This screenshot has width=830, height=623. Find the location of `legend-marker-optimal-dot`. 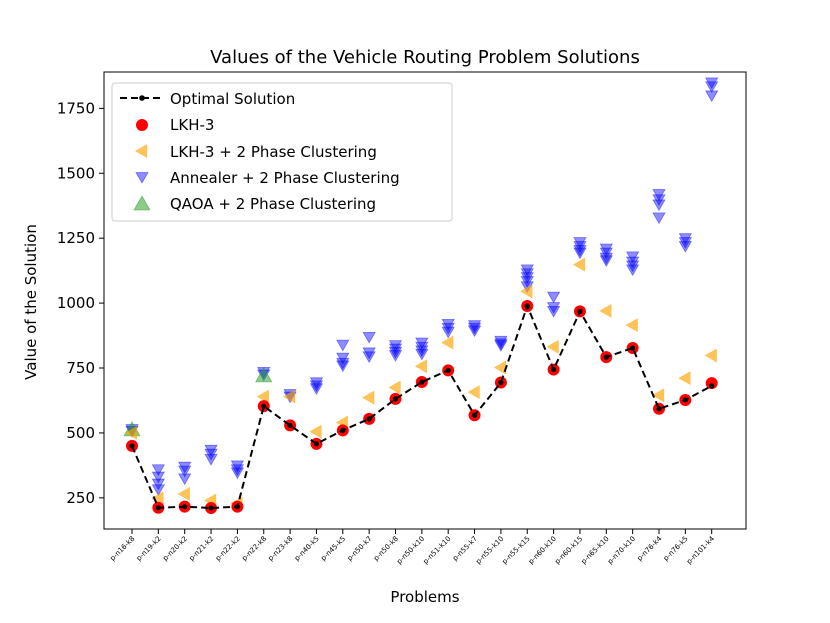

legend-marker-optimal-dot is located at coordinates (142, 98).